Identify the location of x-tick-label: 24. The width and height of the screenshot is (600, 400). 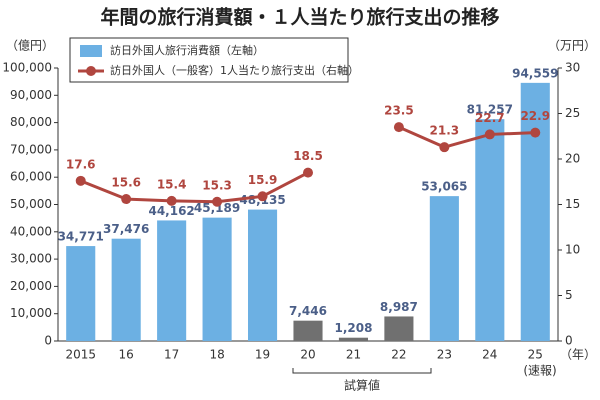
(489, 355).